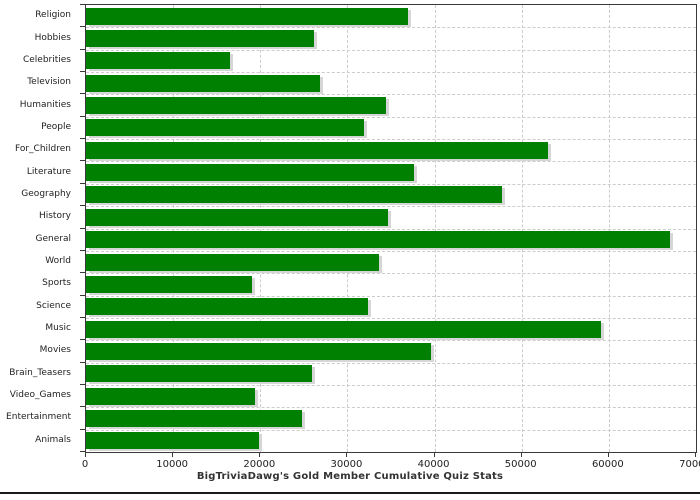 This screenshot has width=700, height=500. What do you see at coordinates (259, 351) in the screenshot?
I see `bar-movies` at bounding box center [259, 351].